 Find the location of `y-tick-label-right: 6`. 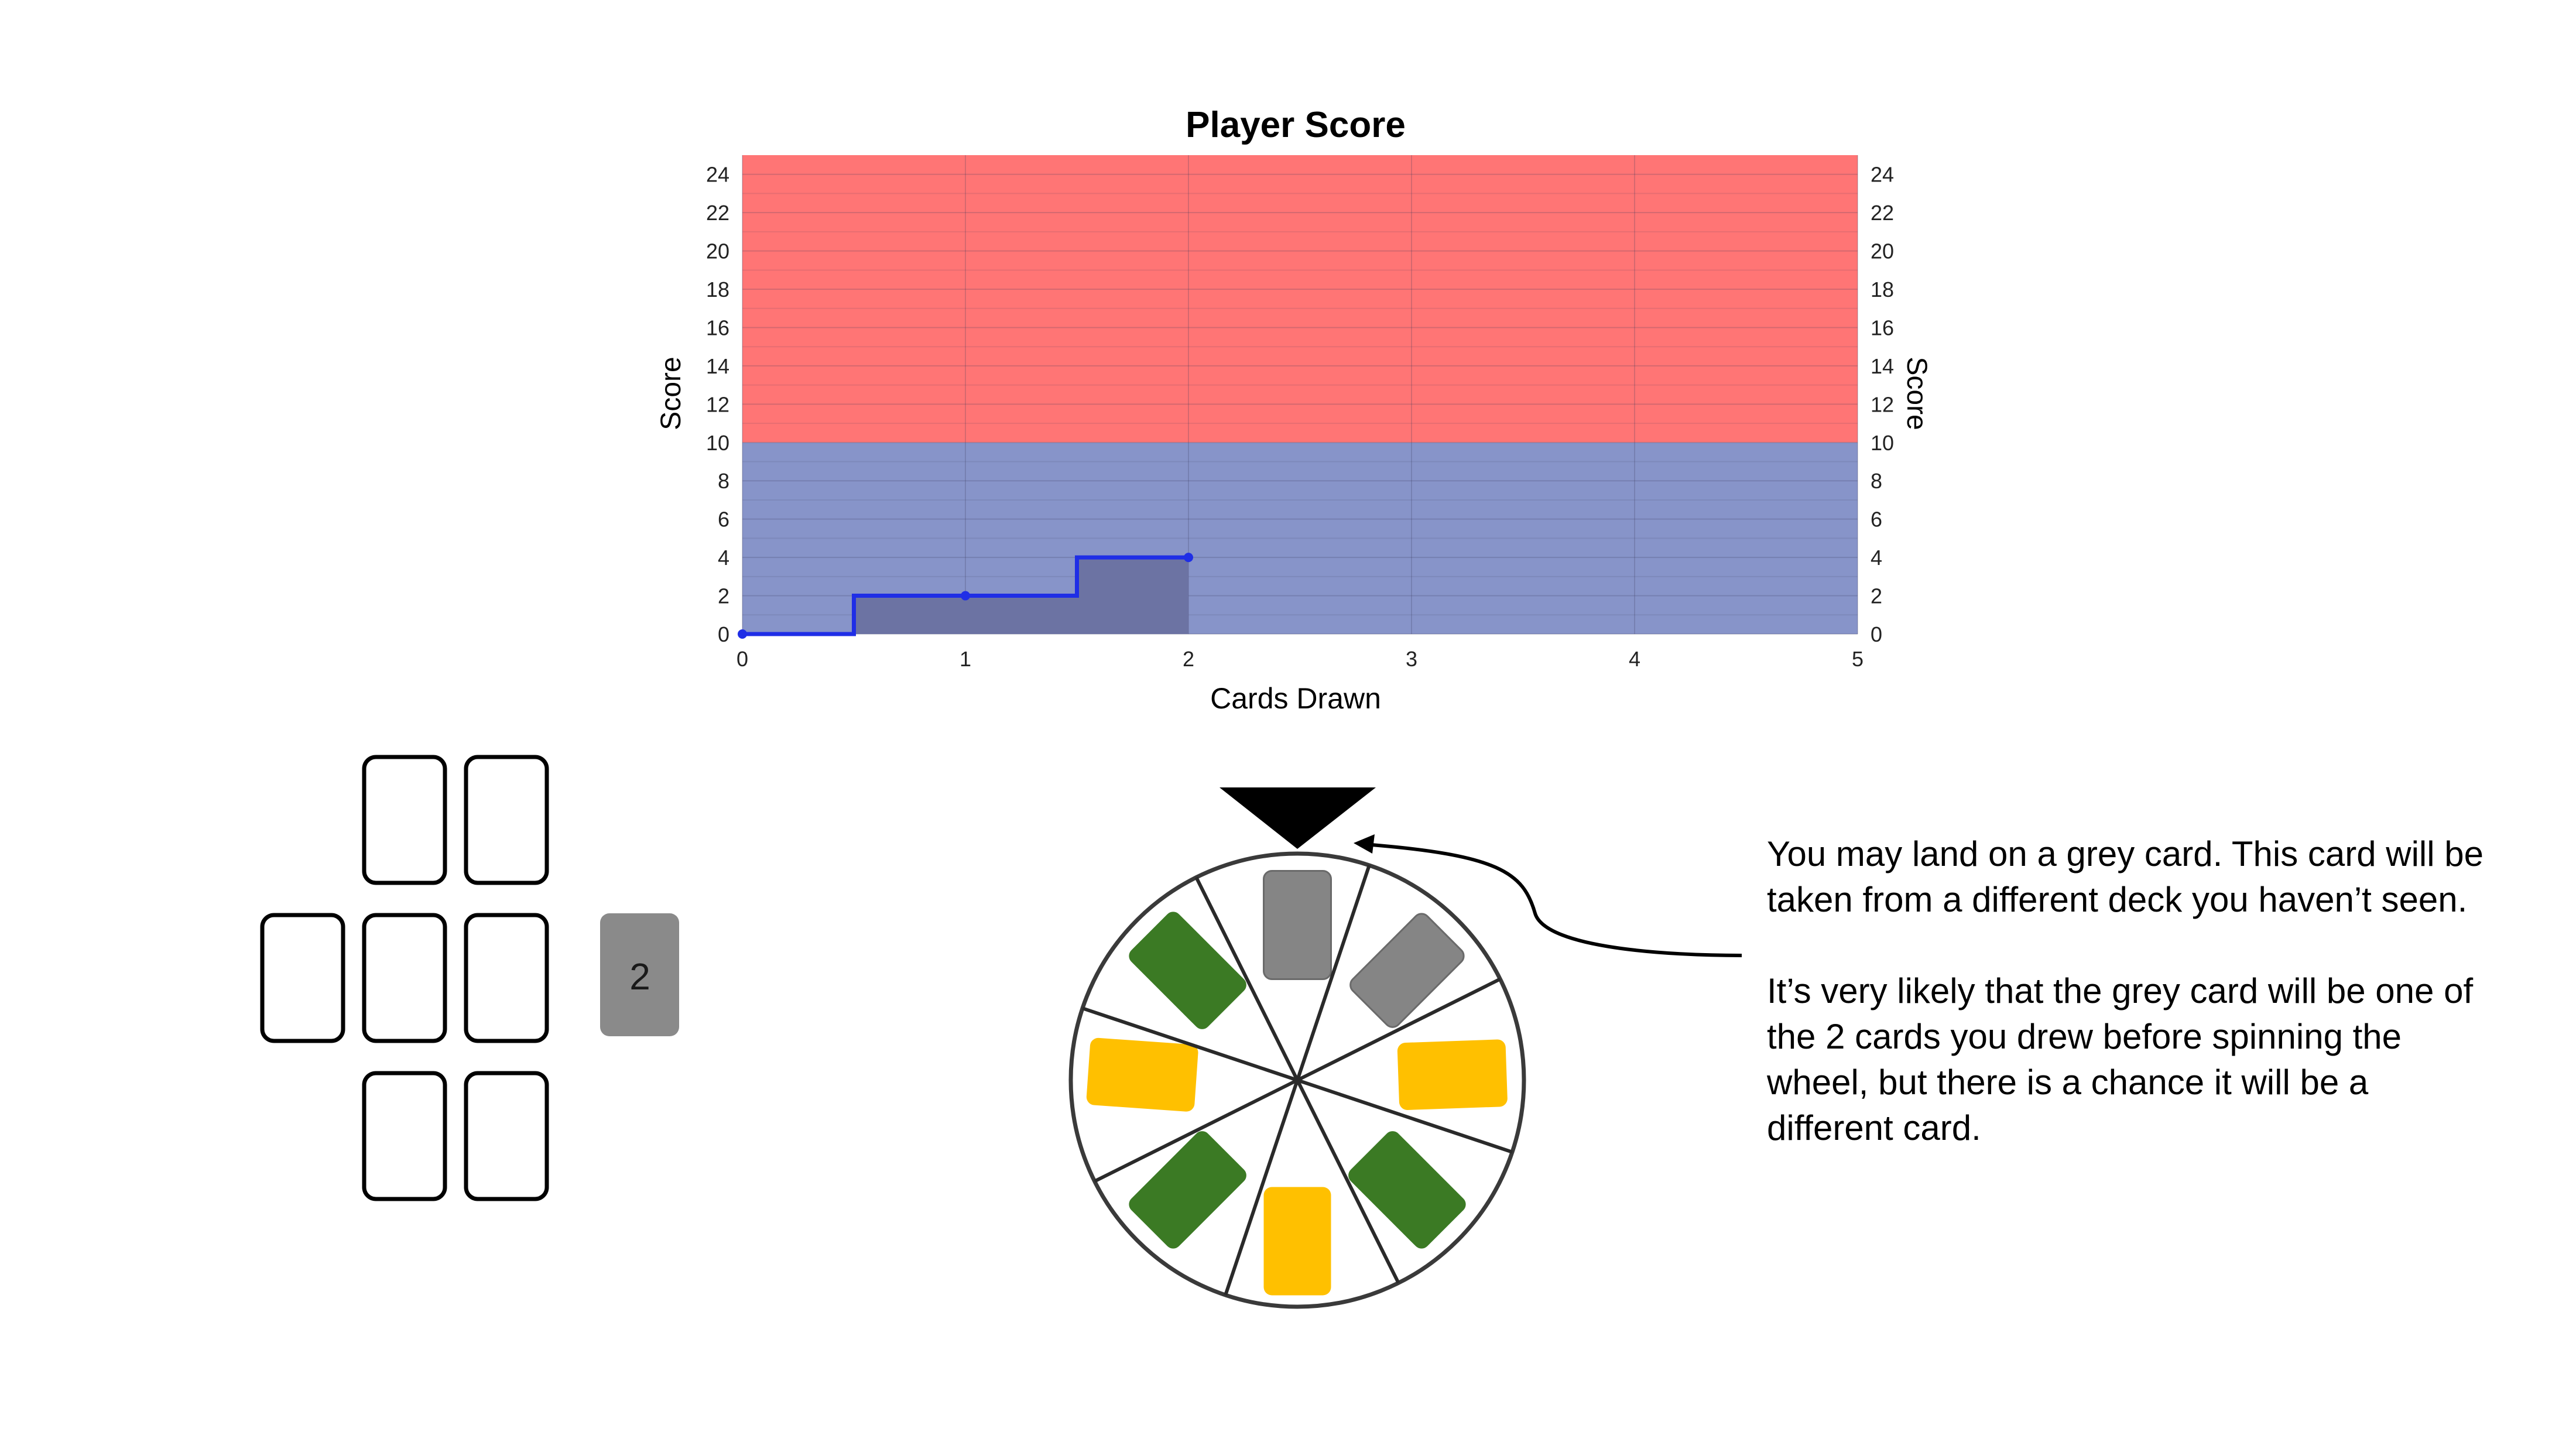

y-tick-label-right: 6 is located at coordinates (1876, 520).